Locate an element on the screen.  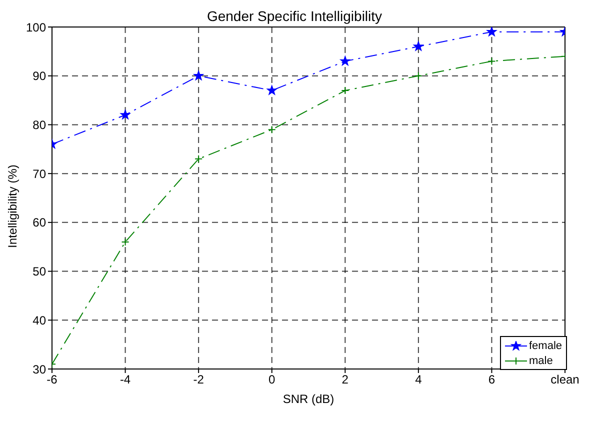
x-tick-label: clean is located at coordinates (565, 379).